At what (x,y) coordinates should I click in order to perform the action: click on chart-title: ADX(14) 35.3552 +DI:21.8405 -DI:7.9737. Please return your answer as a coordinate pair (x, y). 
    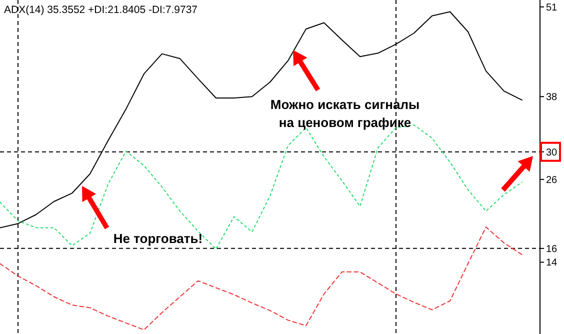
    Looking at the image, I should click on (101, 10).